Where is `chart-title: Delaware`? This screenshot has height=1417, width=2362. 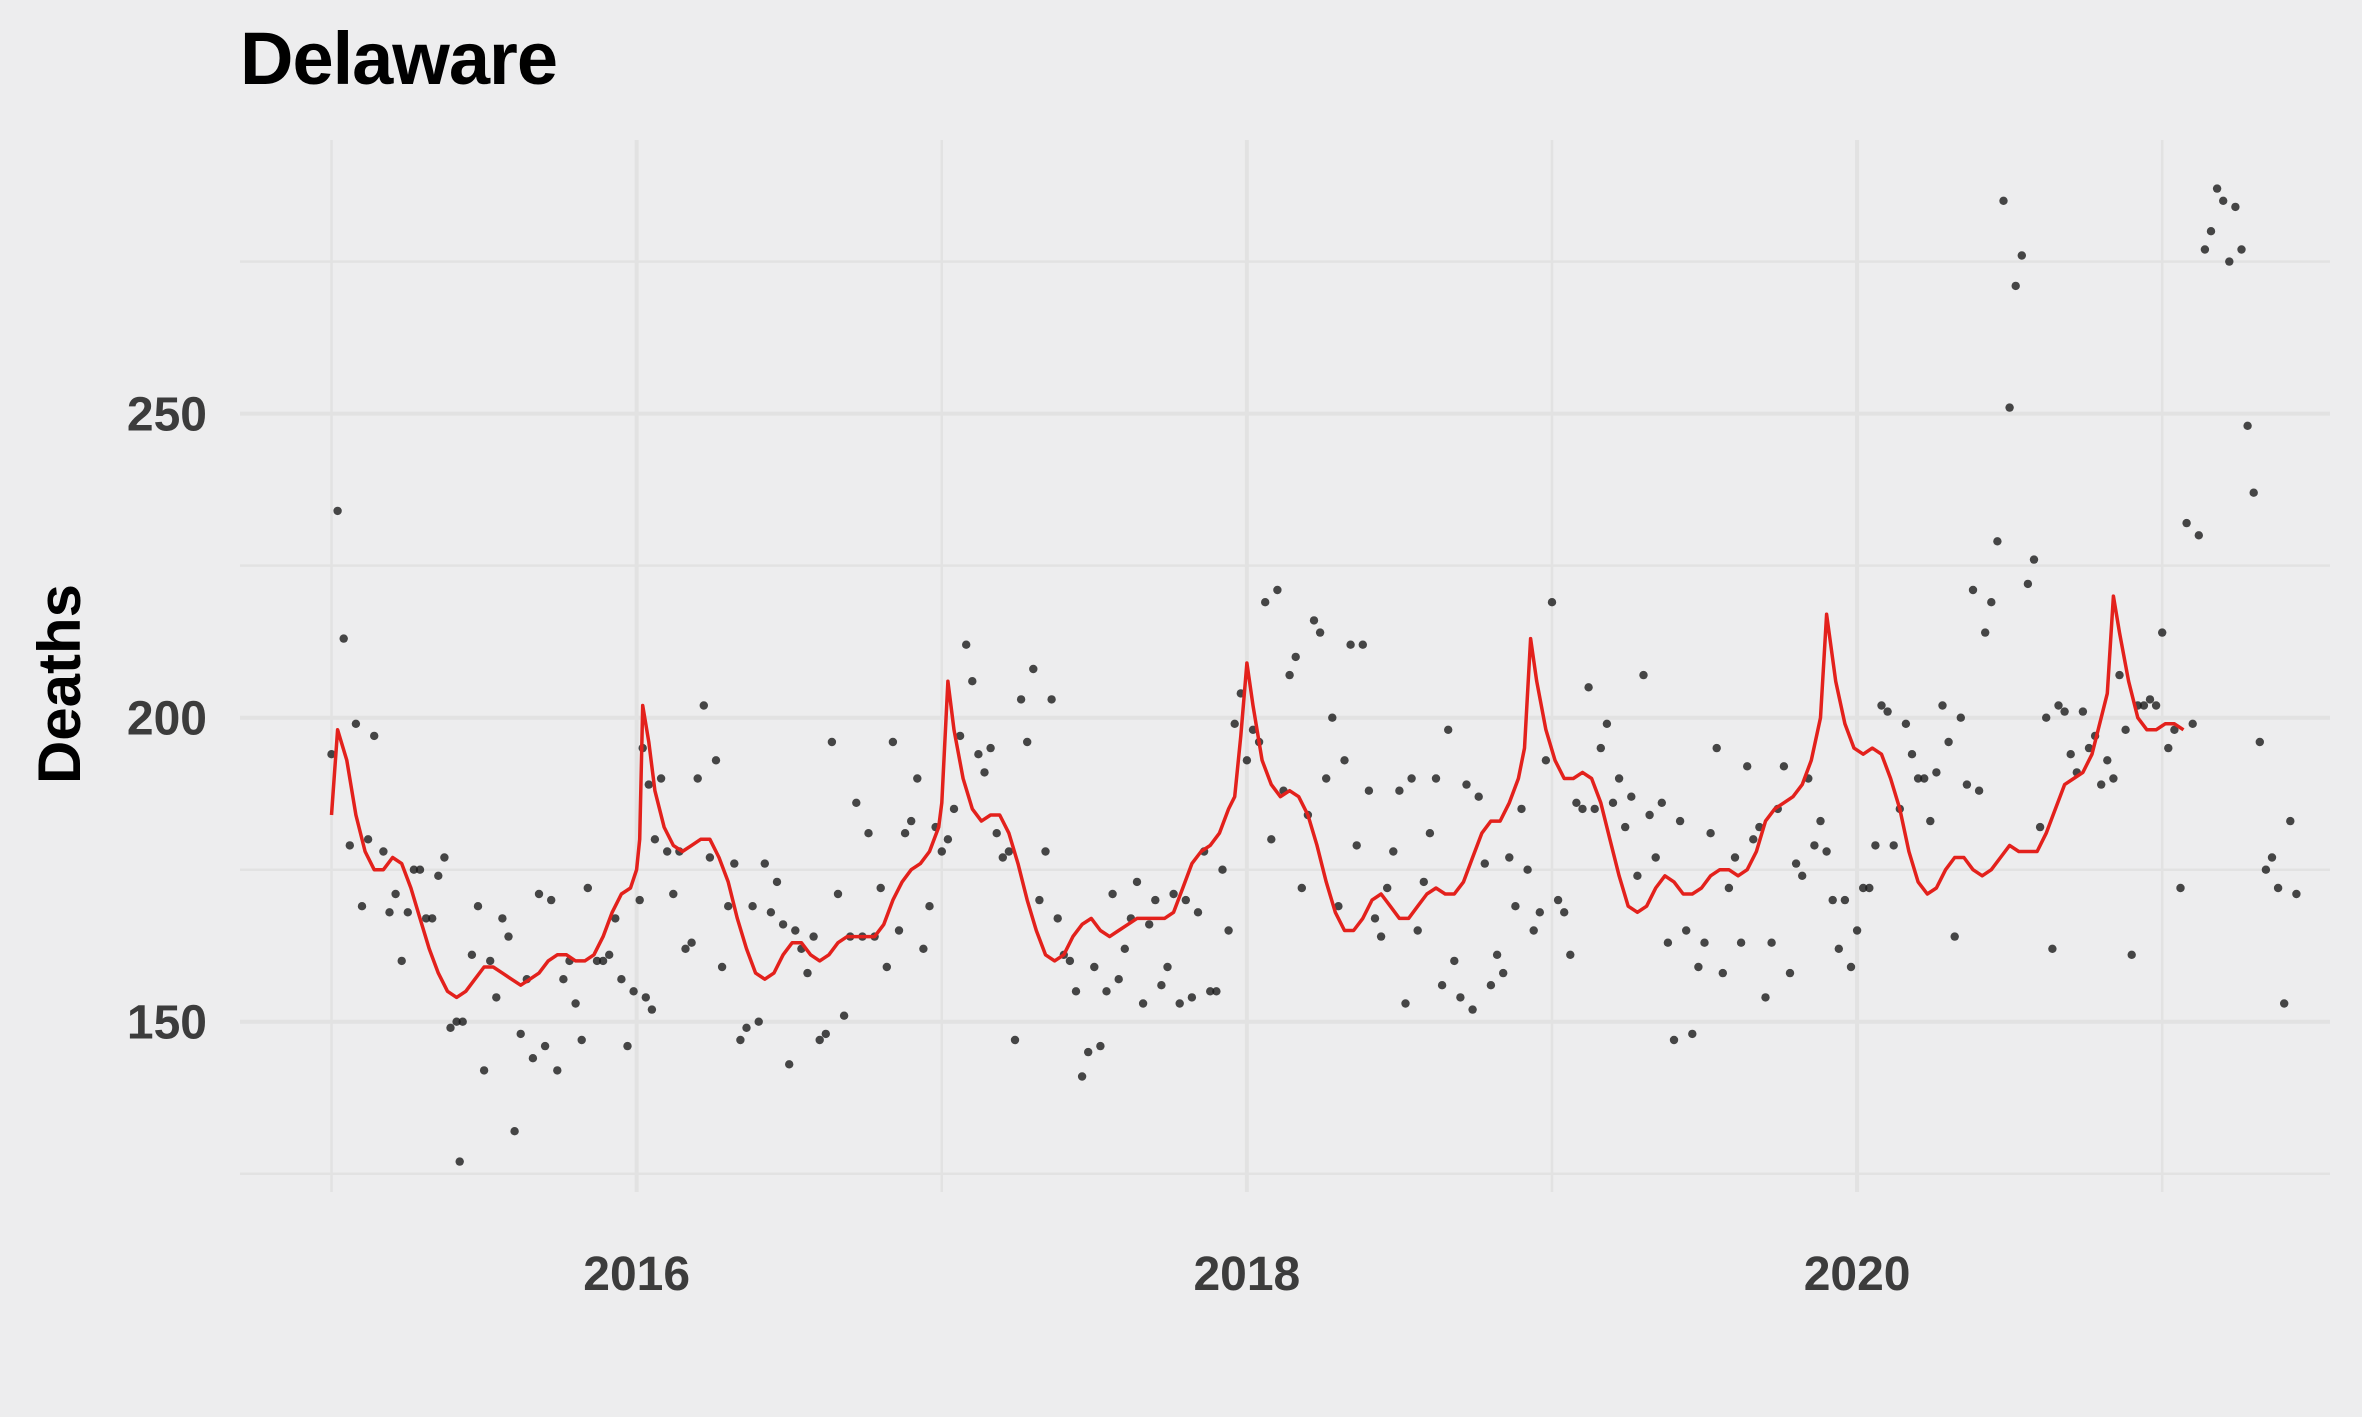 chart-title: Delaware is located at coordinates (399, 58).